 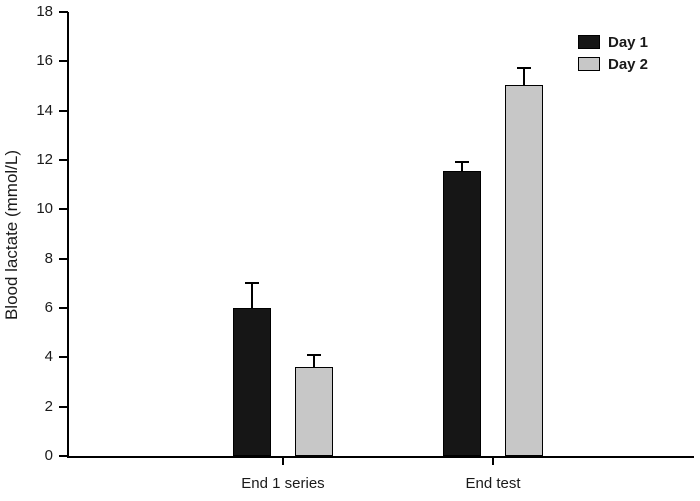 What do you see at coordinates (524, 270) in the screenshot?
I see `bar-day2-end-test` at bounding box center [524, 270].